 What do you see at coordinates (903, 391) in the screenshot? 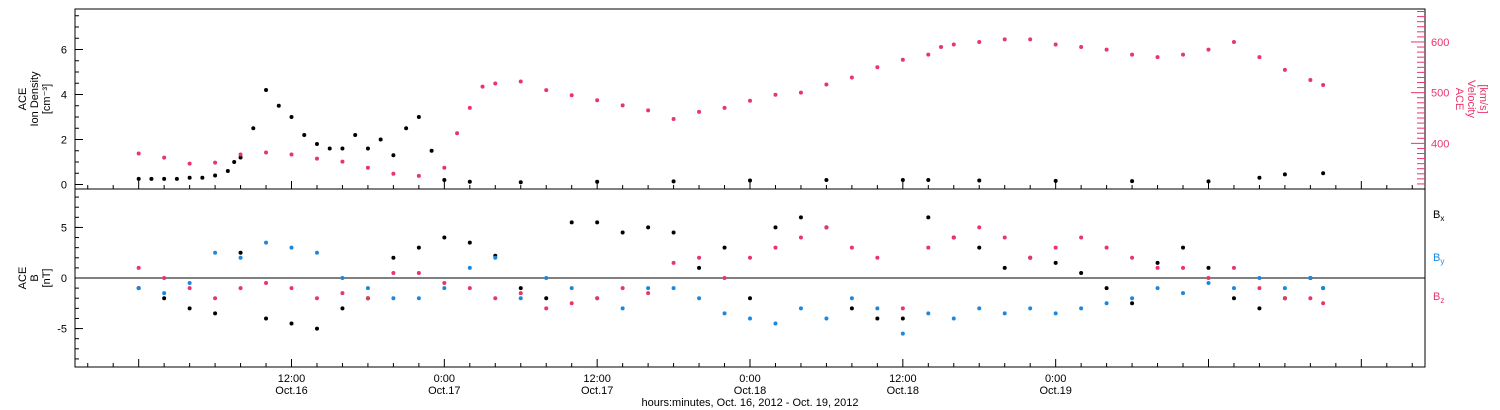
I see `x-tick-label-date-4: Oct.18` at bounding box center [903, 391].